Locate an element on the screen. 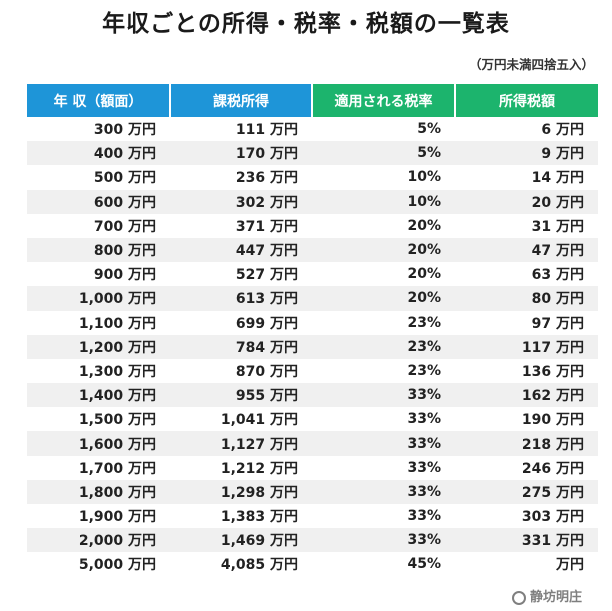 The width and height of the screenshot is (612, 611). table-row: 1,300 万円 870 万円 23% 136 万円 is located at coordinates (312, 371).